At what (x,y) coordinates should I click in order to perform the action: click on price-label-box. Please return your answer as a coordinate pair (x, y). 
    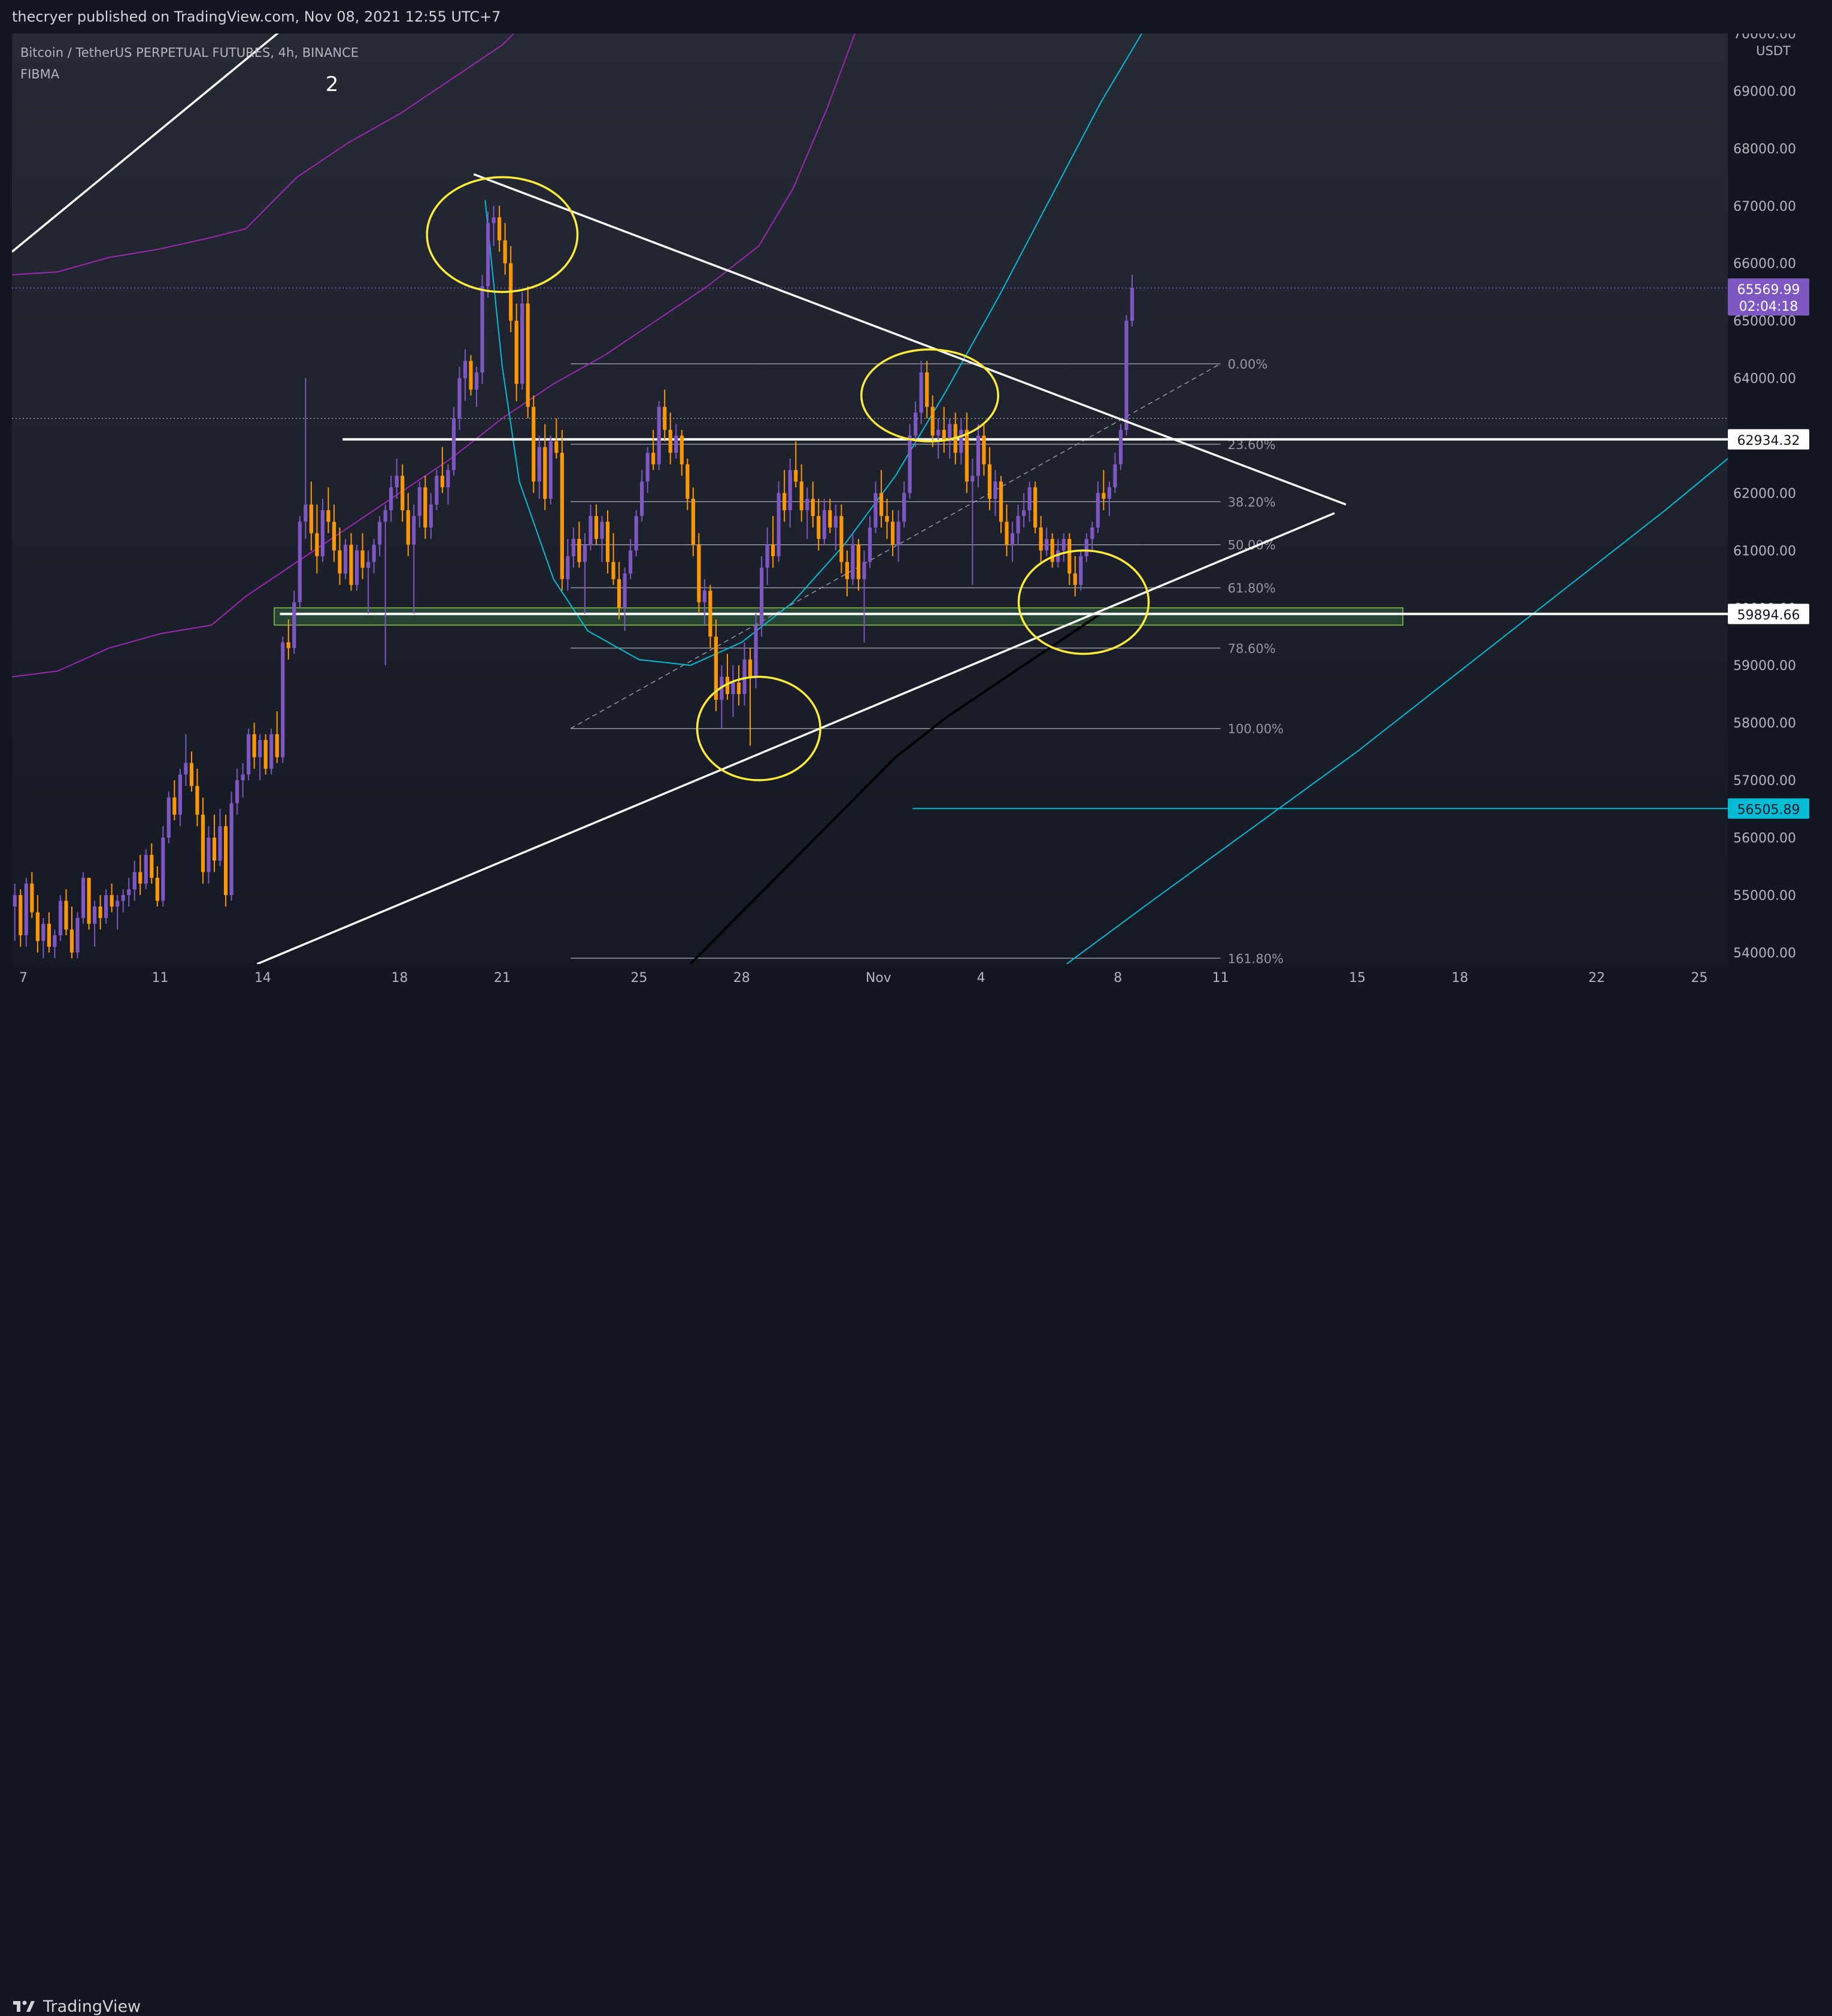
    Looking at the image, I should click on (1768, 808).